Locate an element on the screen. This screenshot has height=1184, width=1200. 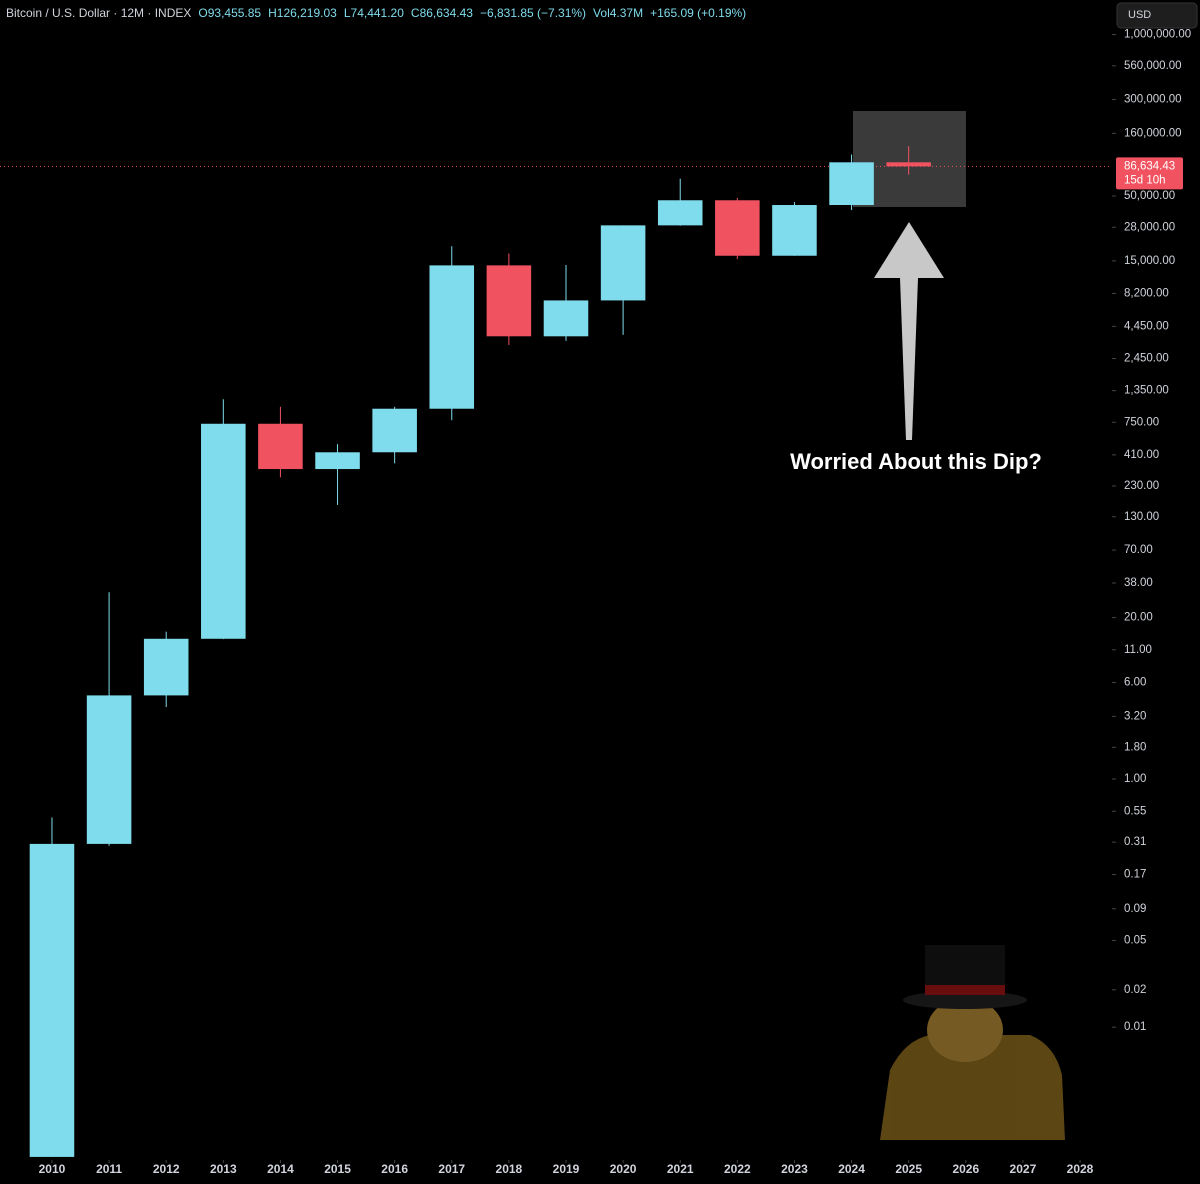
x-tick-label: 2027 is located at coordinates (1023, 1169).